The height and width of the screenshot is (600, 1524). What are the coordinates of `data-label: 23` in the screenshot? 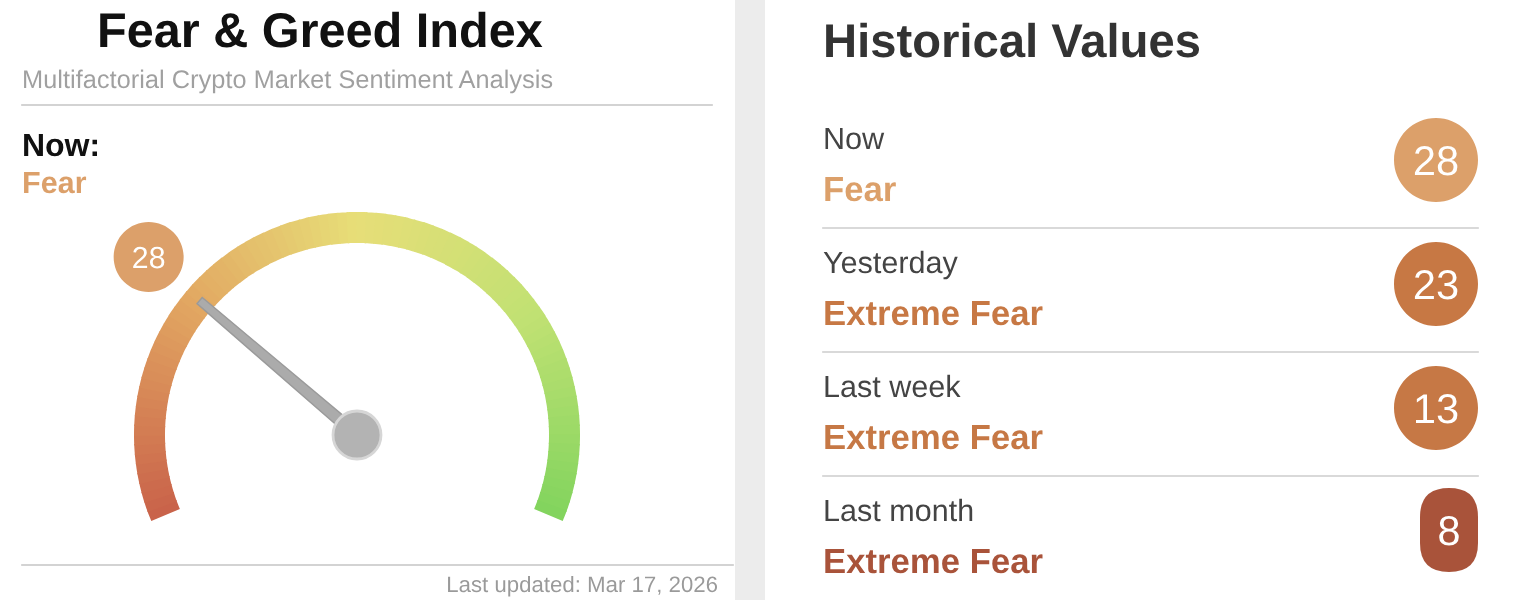 It's located at (1436, 285).